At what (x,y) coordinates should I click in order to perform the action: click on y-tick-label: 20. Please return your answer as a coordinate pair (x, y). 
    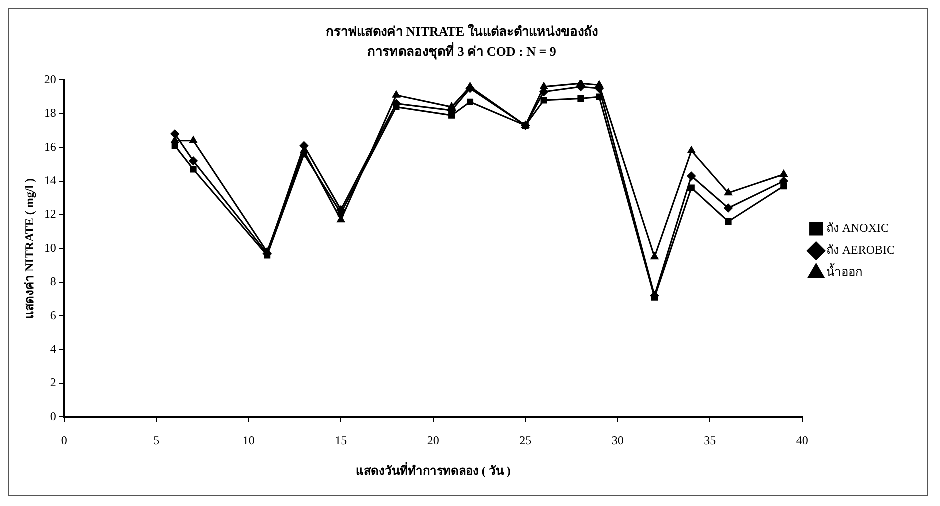
    Looking at the image, I should click on (50, 79).